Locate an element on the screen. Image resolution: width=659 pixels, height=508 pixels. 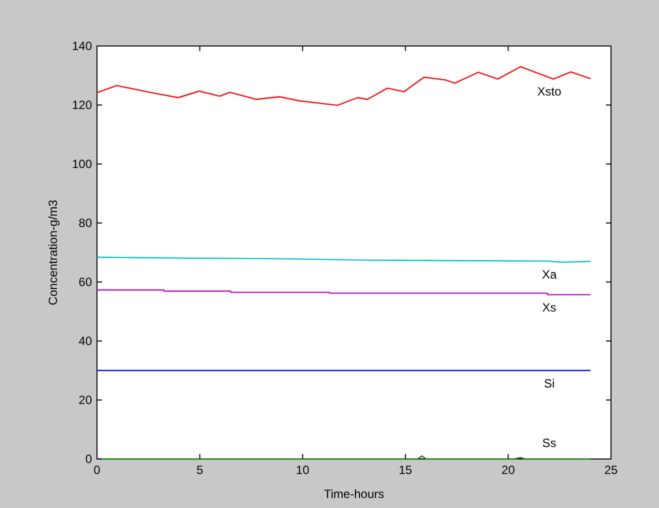
series-label: Xsto is located at coordinates (549, 91).